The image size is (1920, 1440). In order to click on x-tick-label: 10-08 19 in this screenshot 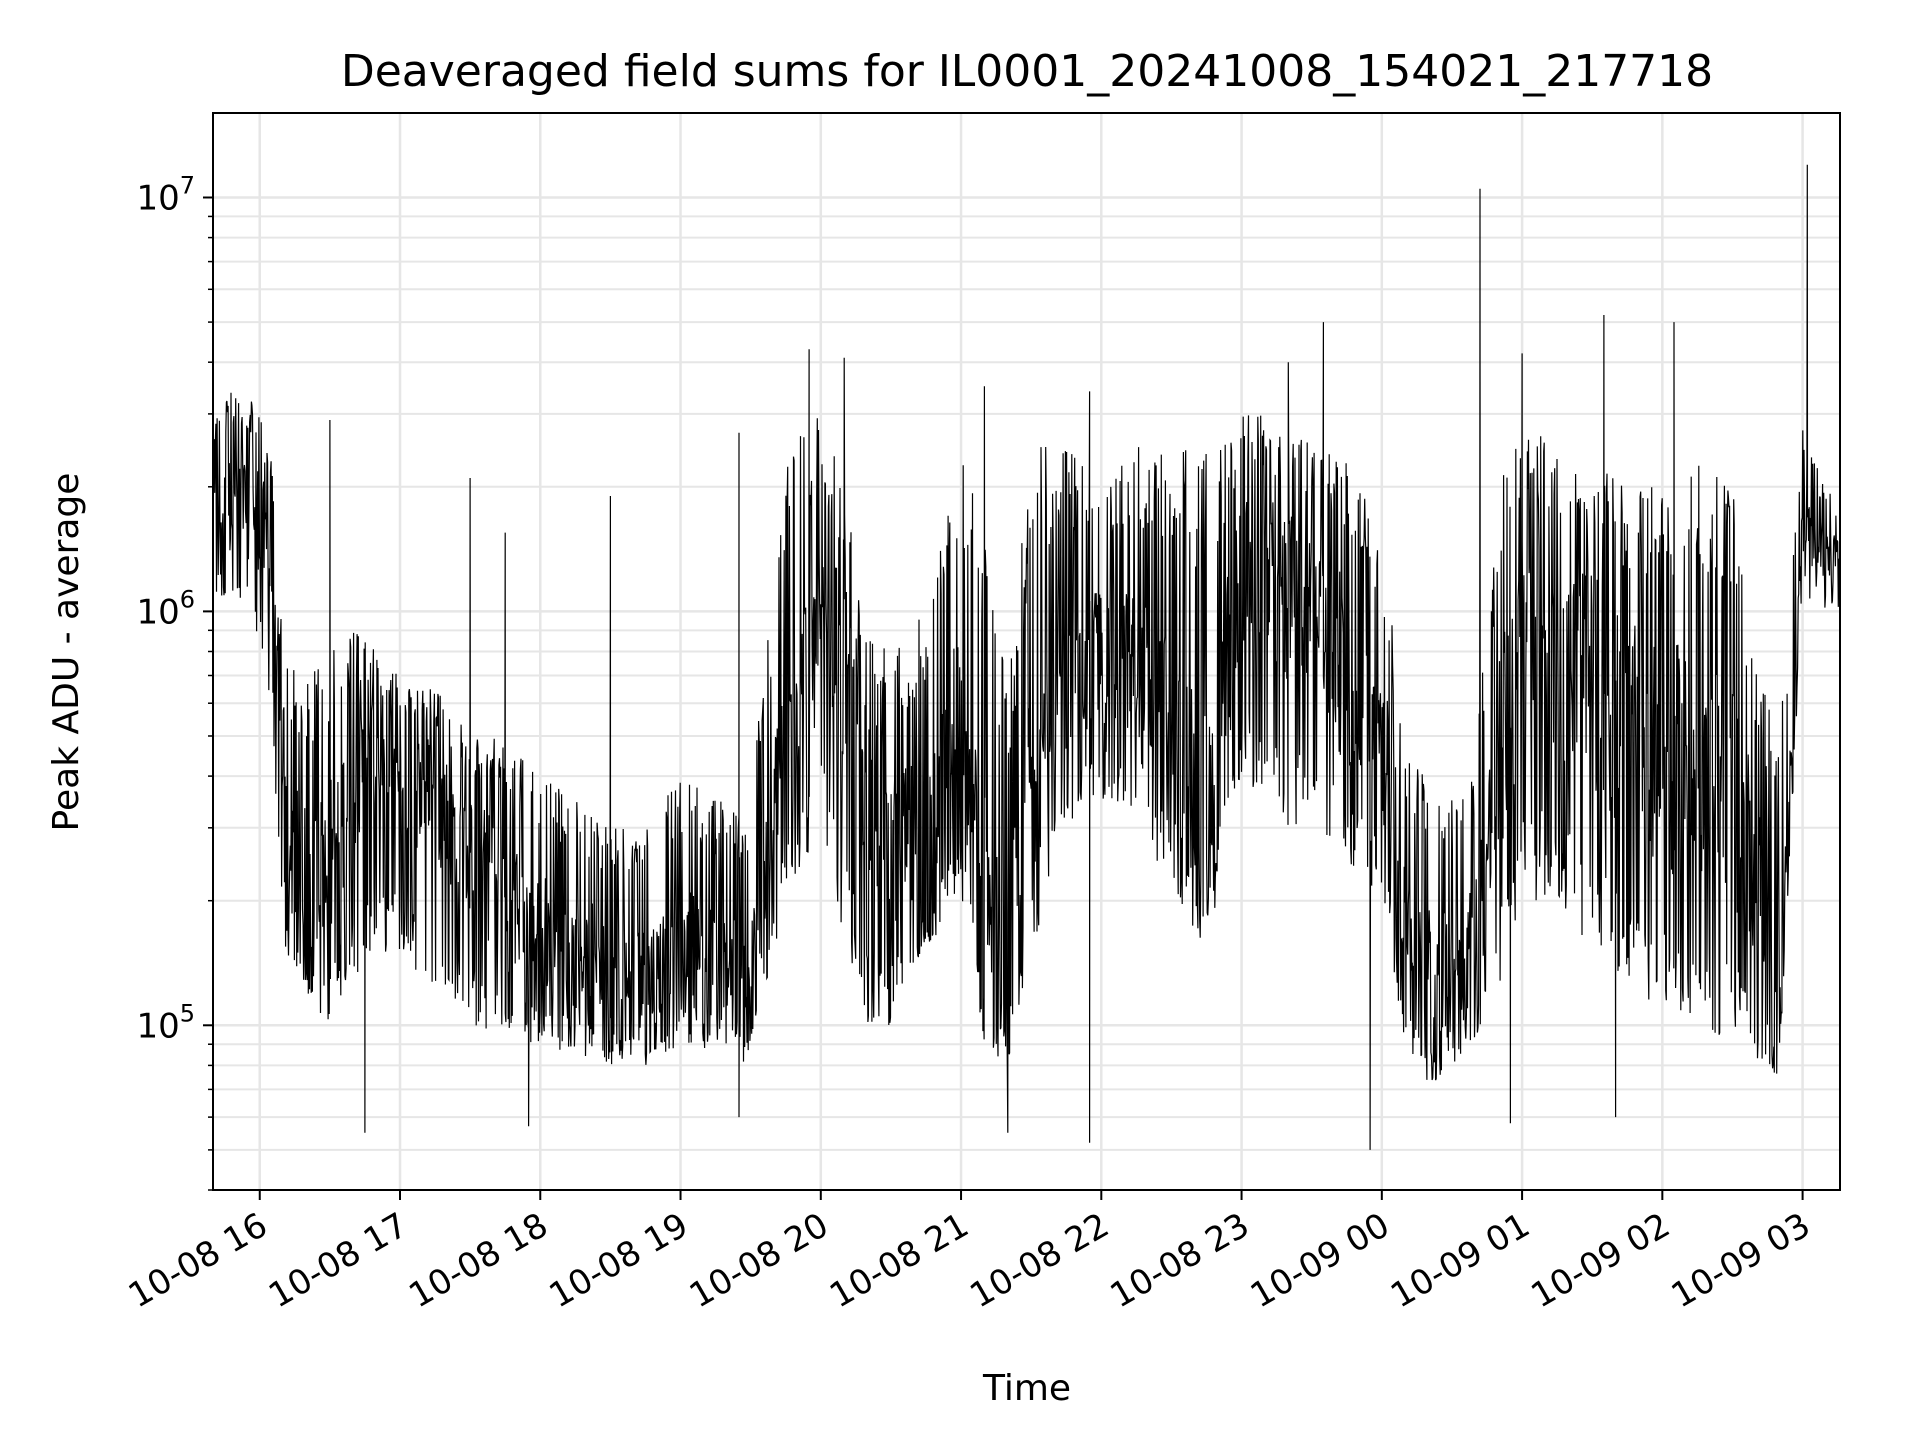, I will do `click(619, 1260)`.